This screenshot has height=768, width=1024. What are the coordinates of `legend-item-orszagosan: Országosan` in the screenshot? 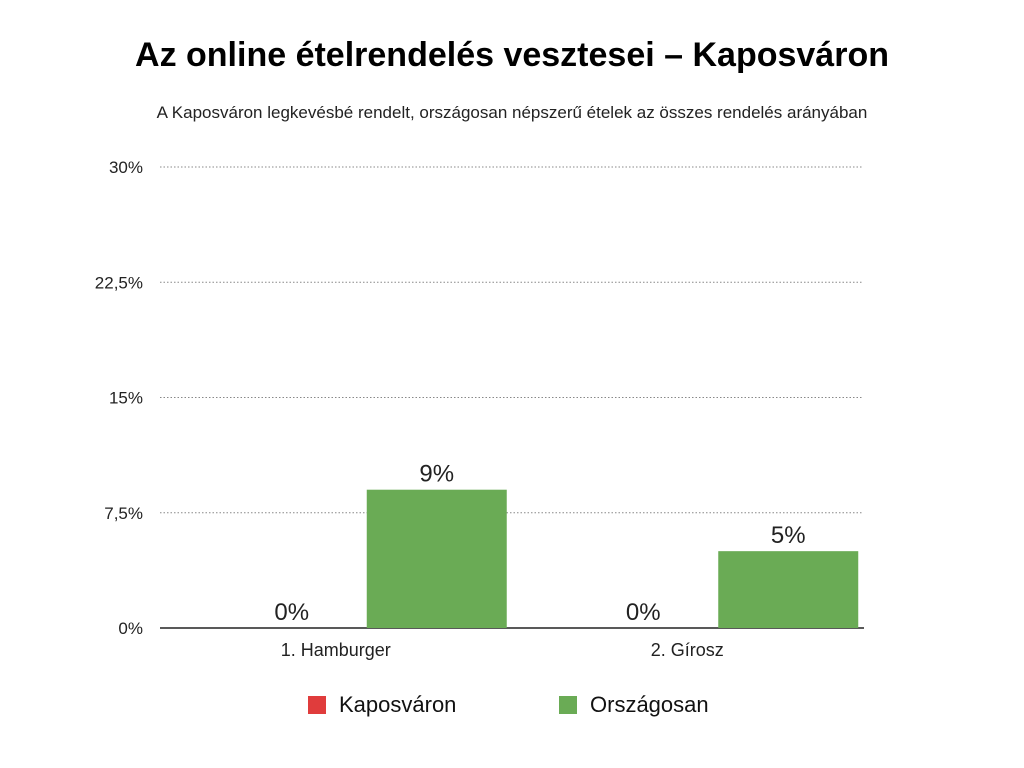 It's located at (634, 705).